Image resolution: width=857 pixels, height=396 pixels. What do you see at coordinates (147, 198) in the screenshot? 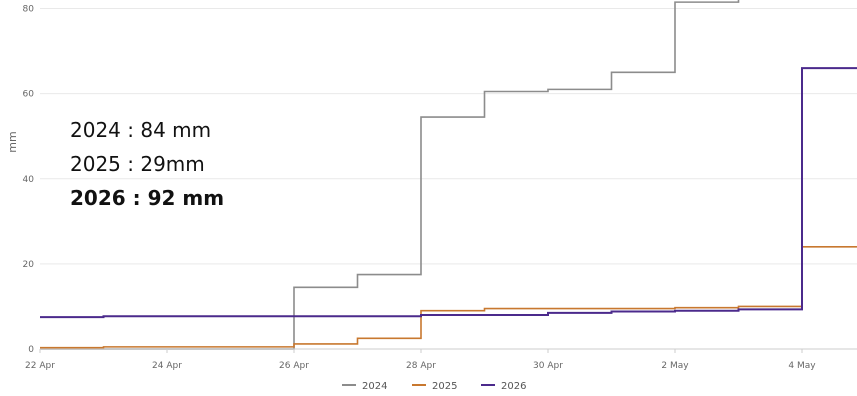
I see `annotation-2026: 2026 : 92 mm` at bounding box center [147, 198].